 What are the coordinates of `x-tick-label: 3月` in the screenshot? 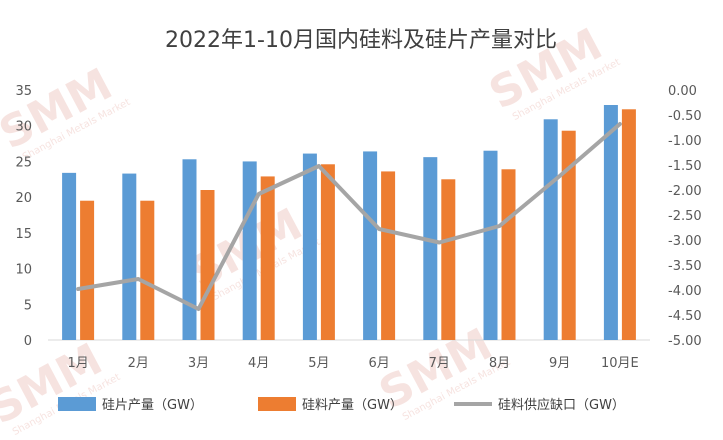 It's located at (198, 363).